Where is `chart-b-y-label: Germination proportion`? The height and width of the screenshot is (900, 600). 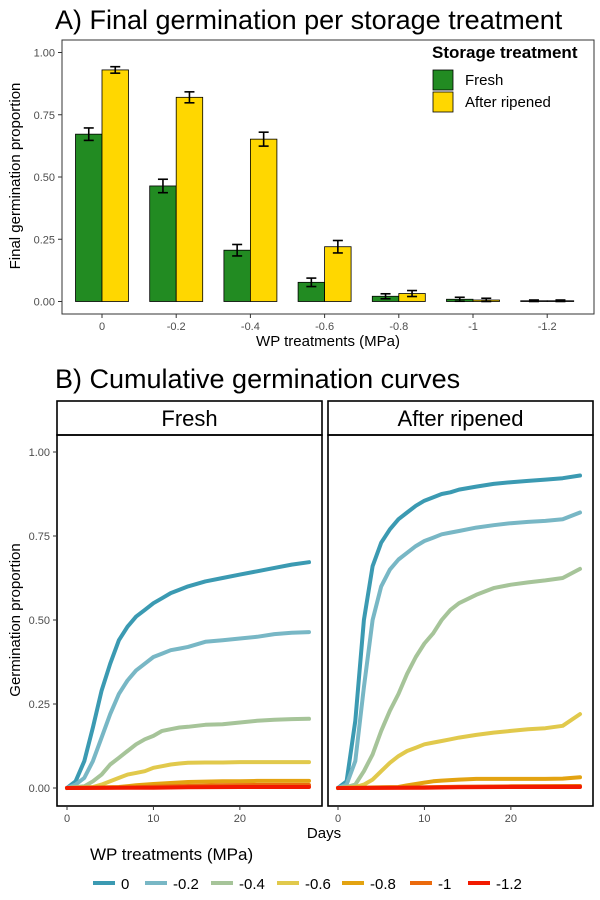
chart-b-y-label: Germination proportion is located at coordinates (15, 619).